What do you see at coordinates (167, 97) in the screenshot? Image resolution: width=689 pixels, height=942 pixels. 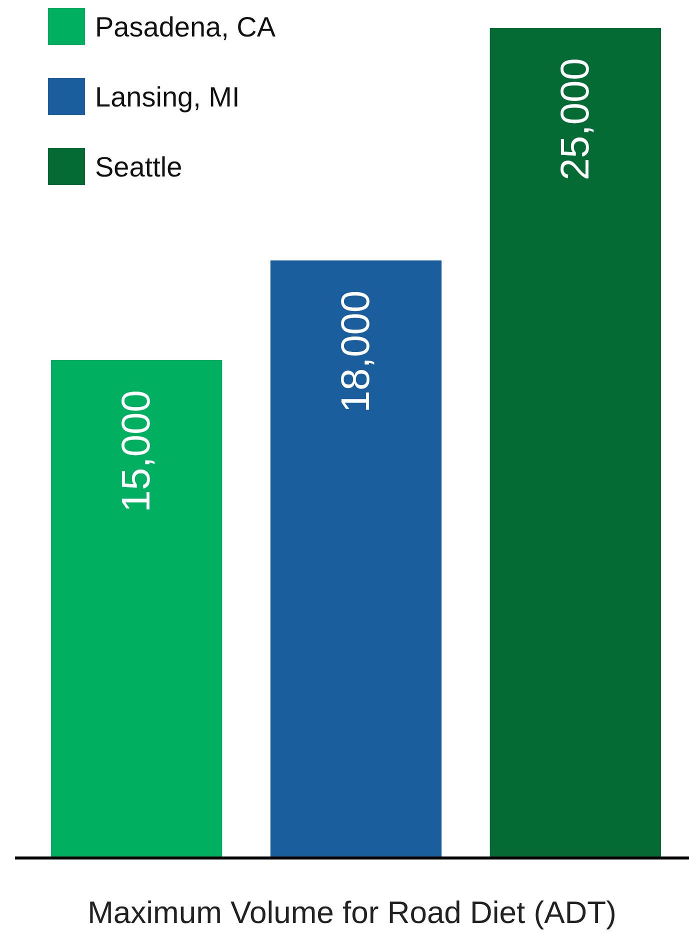 I see `legend-label: Lansing, MI` at bounding box center [167, 97].